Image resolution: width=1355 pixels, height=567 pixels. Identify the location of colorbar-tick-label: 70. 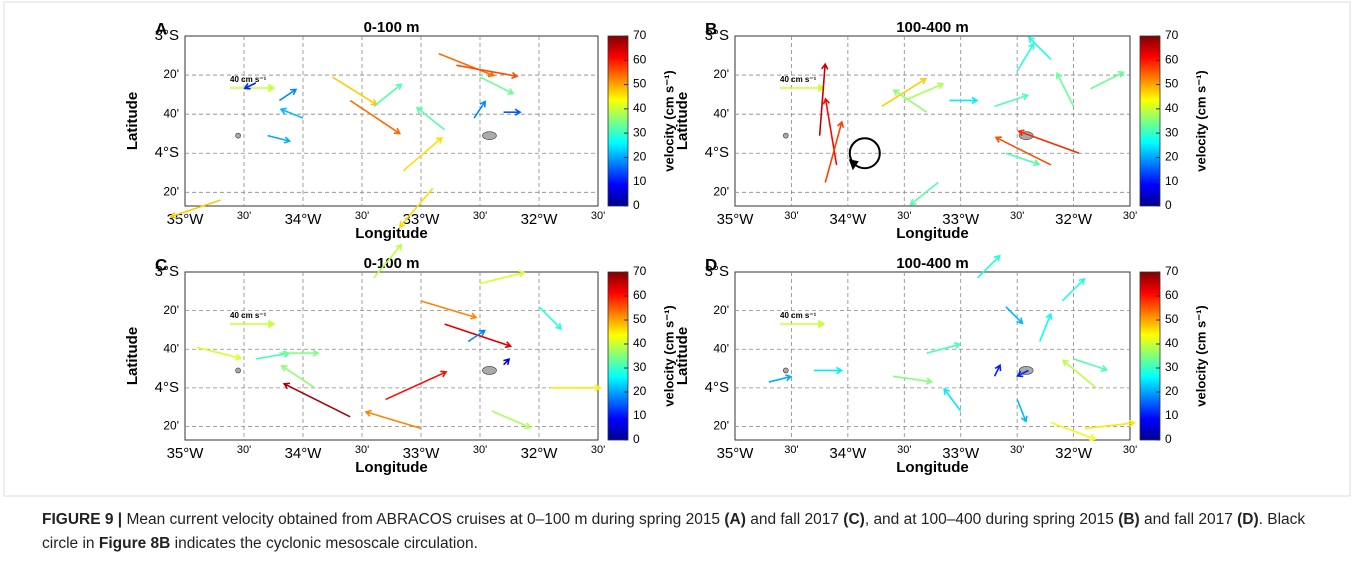
(1172, 271).